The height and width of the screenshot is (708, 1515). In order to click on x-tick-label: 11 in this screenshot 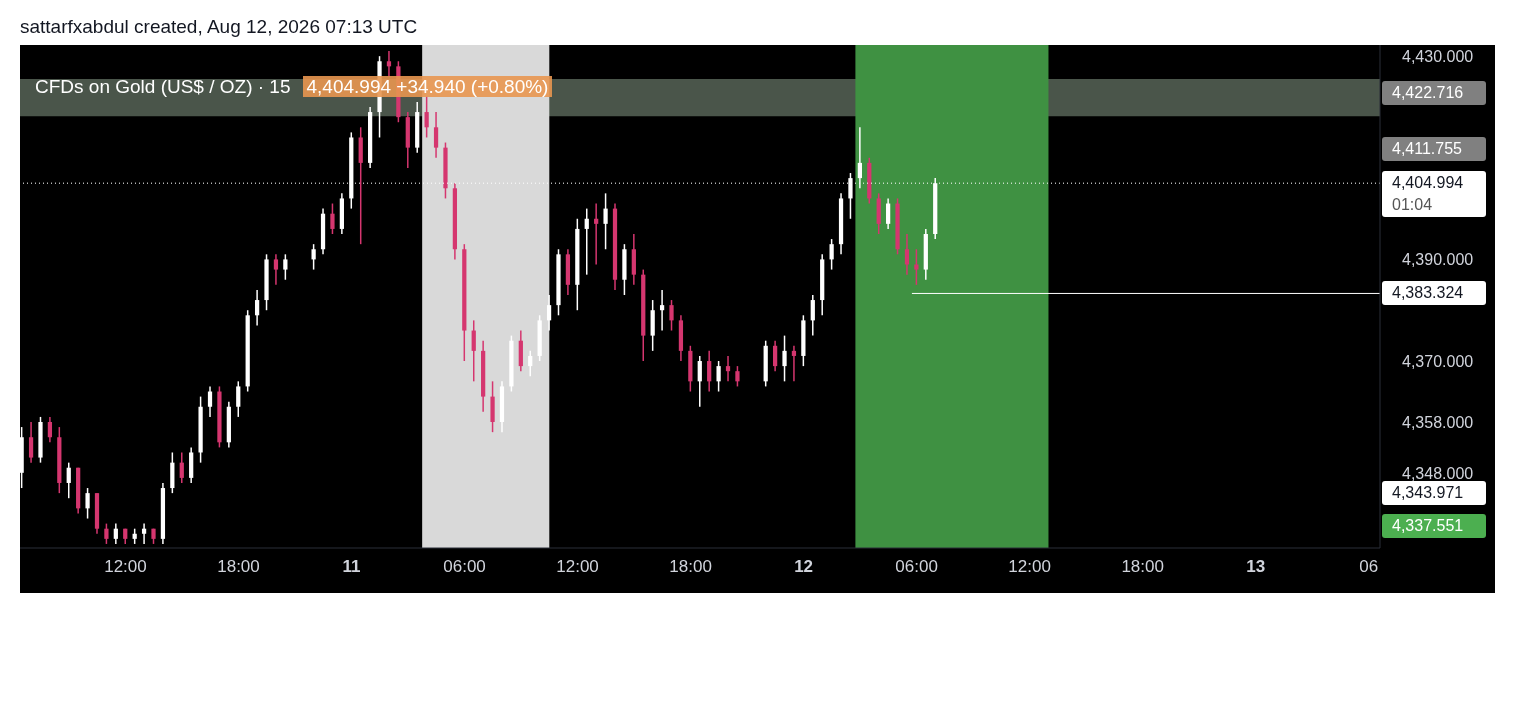, I will do `click(351, 566)`.